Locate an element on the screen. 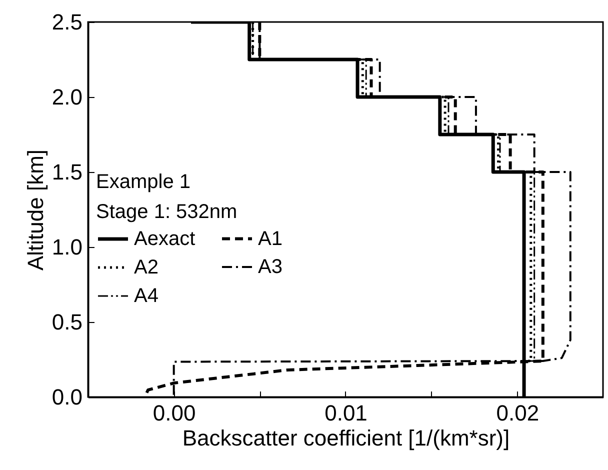  y-tick-label: 1.0 is located at coordinates (67, 247).